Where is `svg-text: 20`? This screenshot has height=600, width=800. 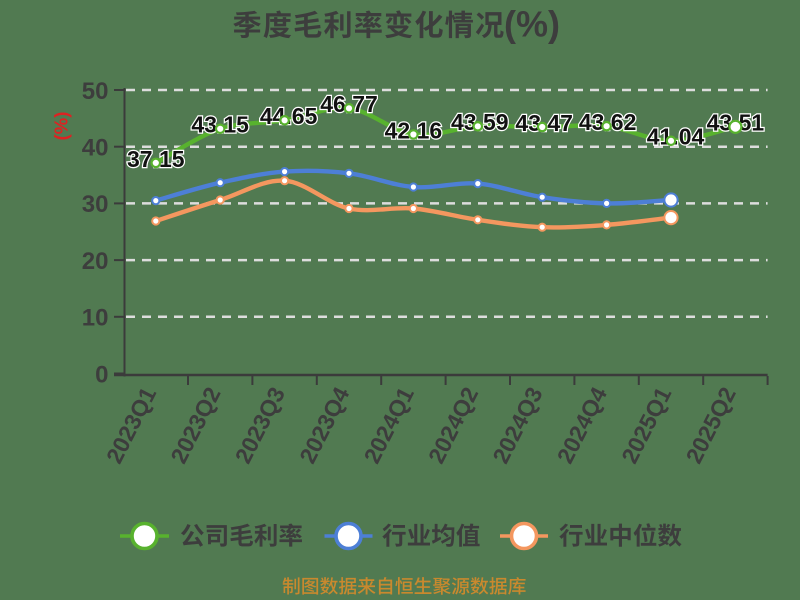
svg-text: 20 is located at coordinates (95, 261).